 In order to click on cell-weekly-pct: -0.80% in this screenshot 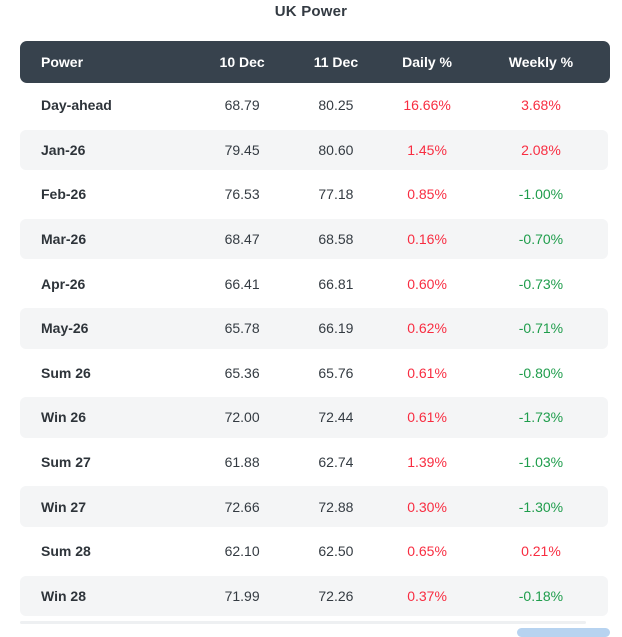, I will do `click(541, 372)`.